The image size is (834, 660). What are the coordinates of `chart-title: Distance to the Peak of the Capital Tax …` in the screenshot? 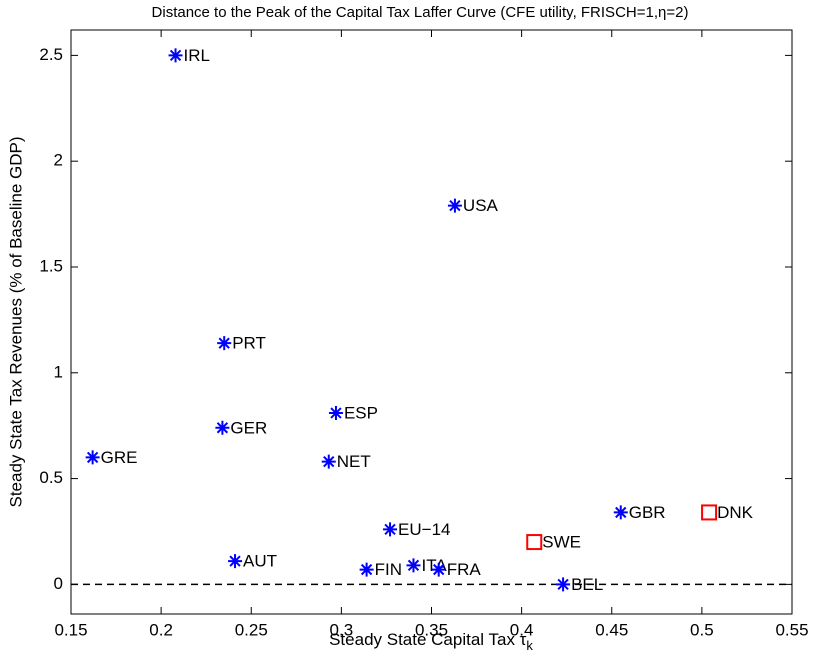 It's located at (420, 12).